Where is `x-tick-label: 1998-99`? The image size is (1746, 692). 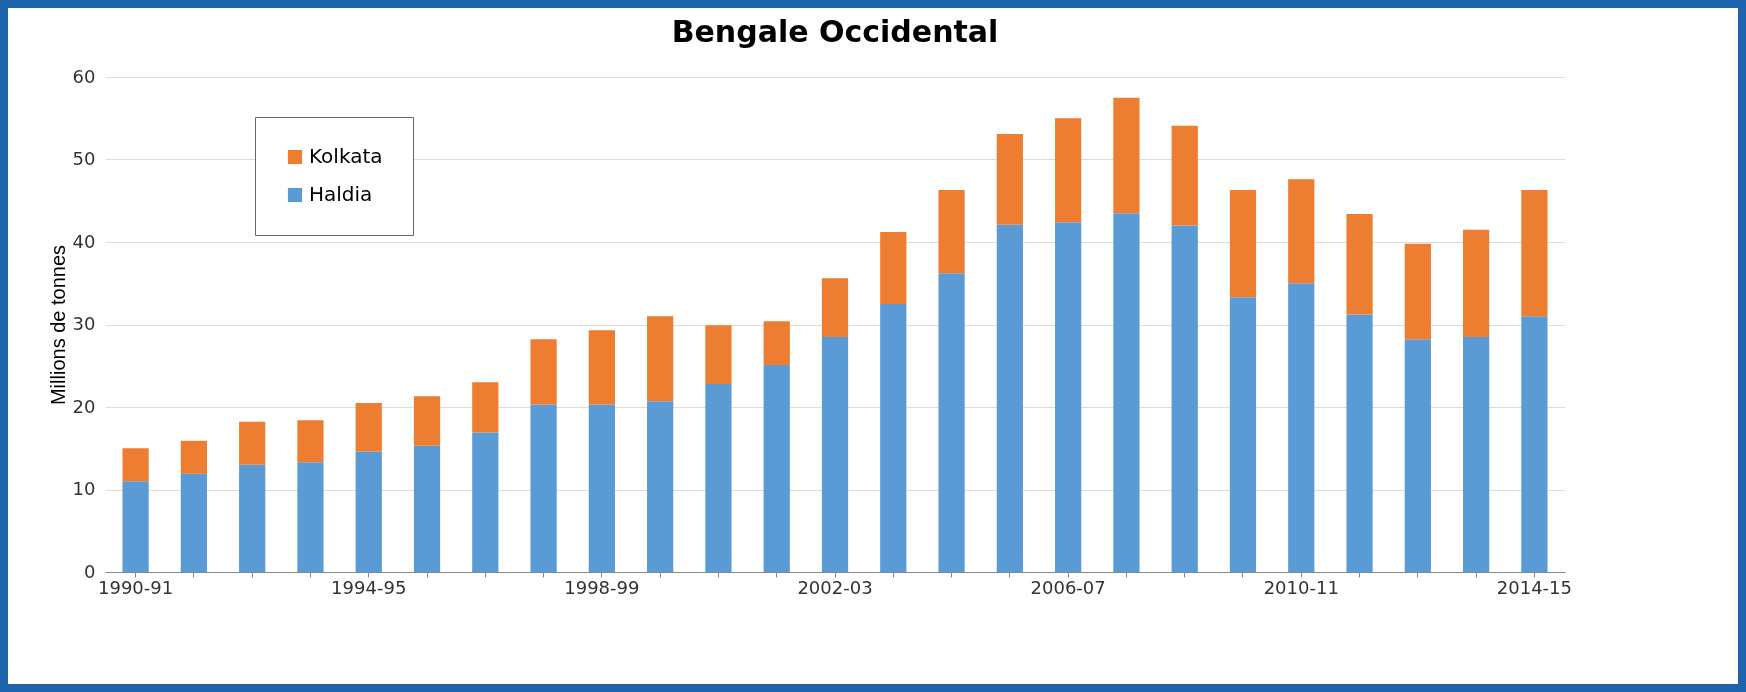
x-tick-label: 1998-99 is located at coordinates (602, 587).